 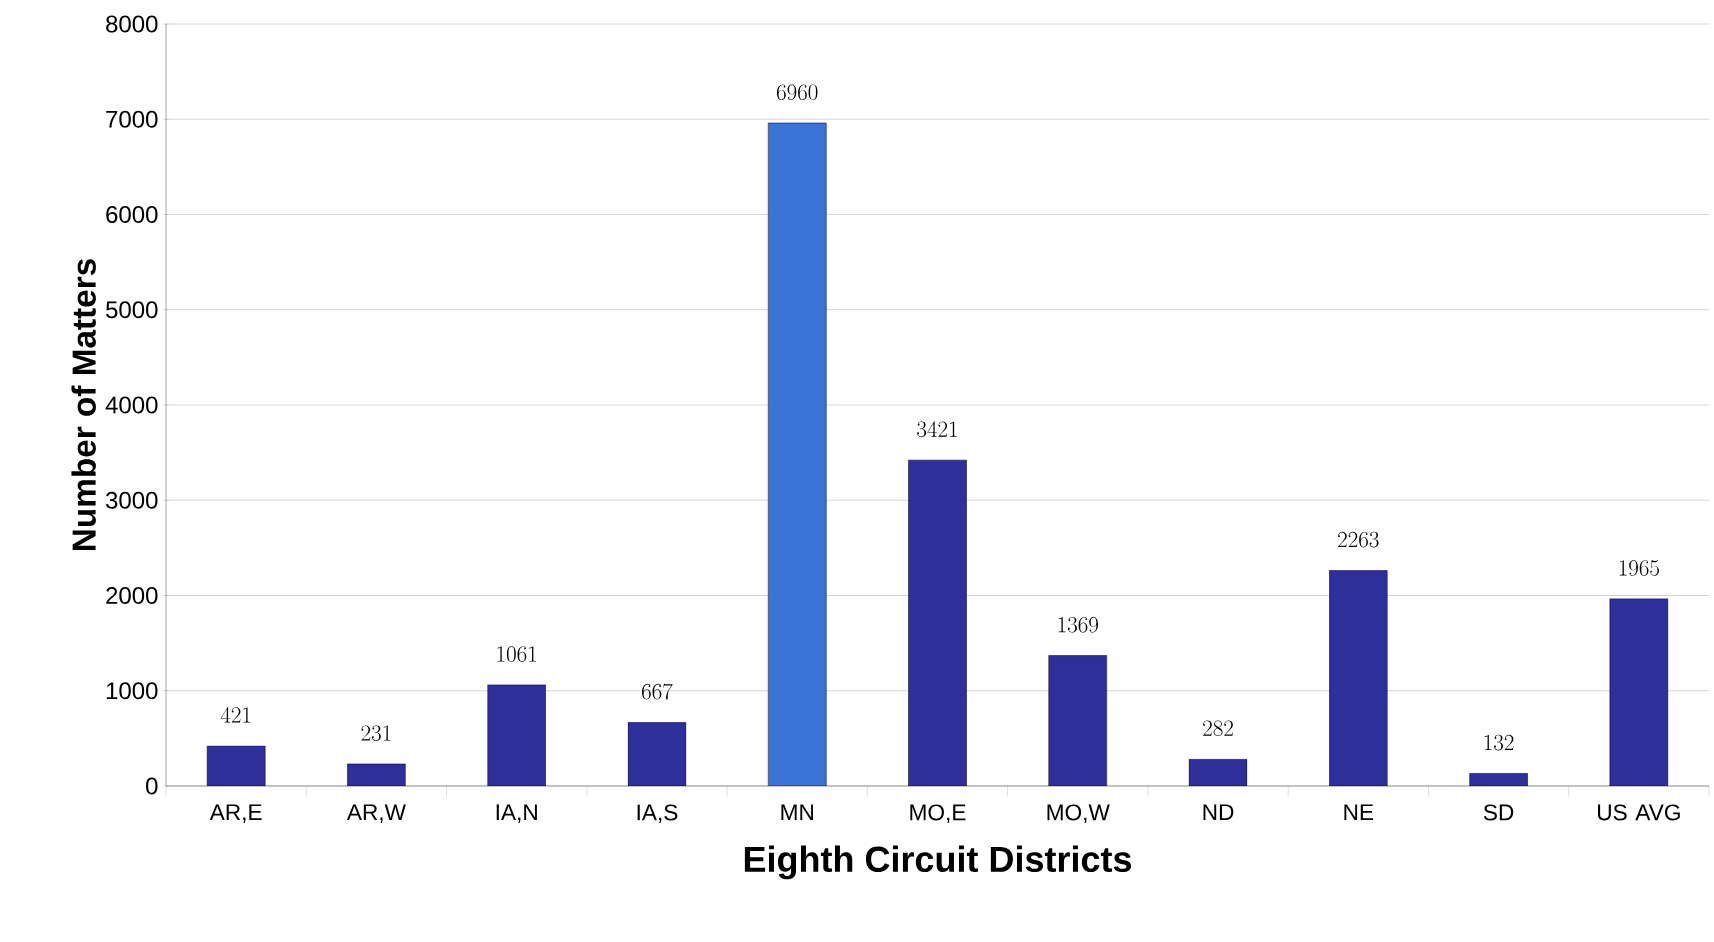 I want to click on y-axis-title: Number of Matters, so click(x=83, y=404).